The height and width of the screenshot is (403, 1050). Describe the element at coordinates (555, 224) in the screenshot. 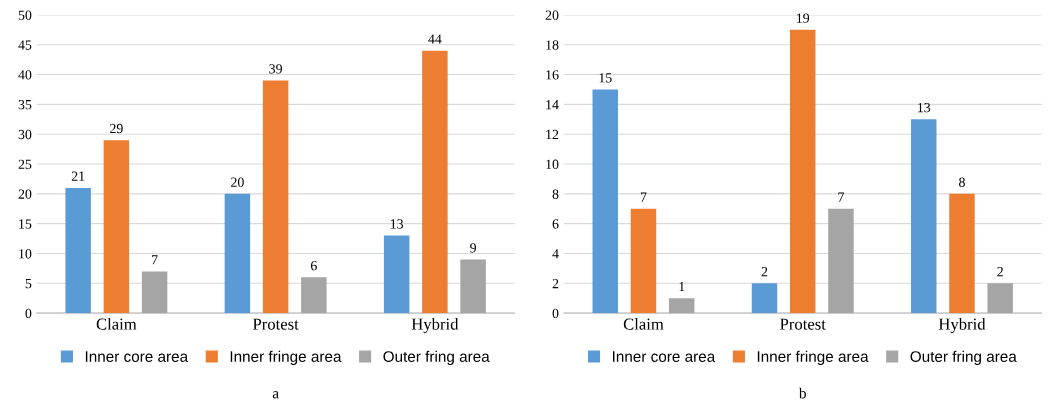

I see `y-tick-label: 6` at that location.